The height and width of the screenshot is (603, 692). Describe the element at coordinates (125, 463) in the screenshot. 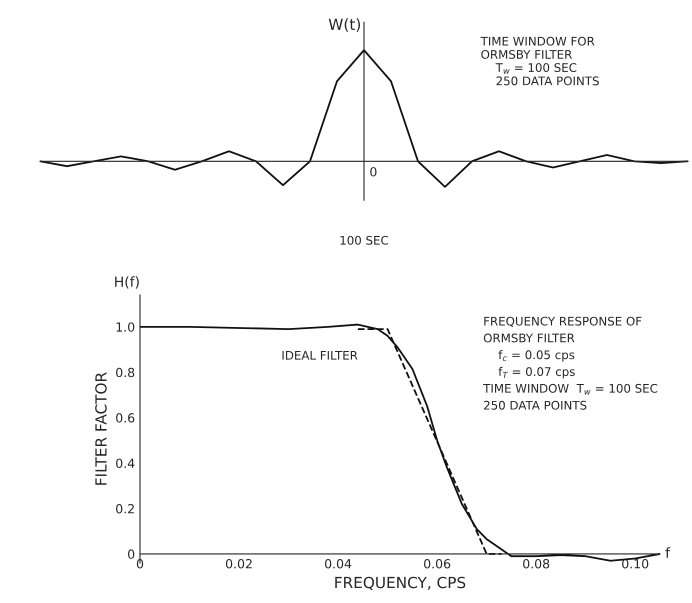

I see `y-tick-label: 0.4` at that location.